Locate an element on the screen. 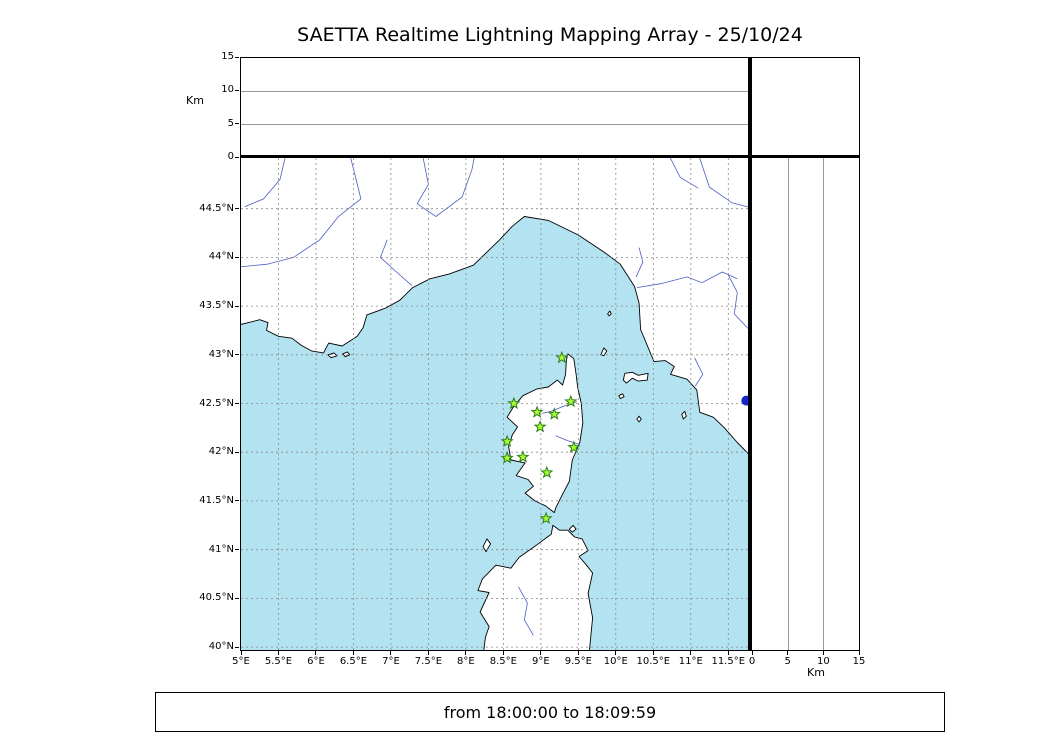 This screenshot has width=1050, height=750. lightning-source-dot is located at coordinates (745, 400).